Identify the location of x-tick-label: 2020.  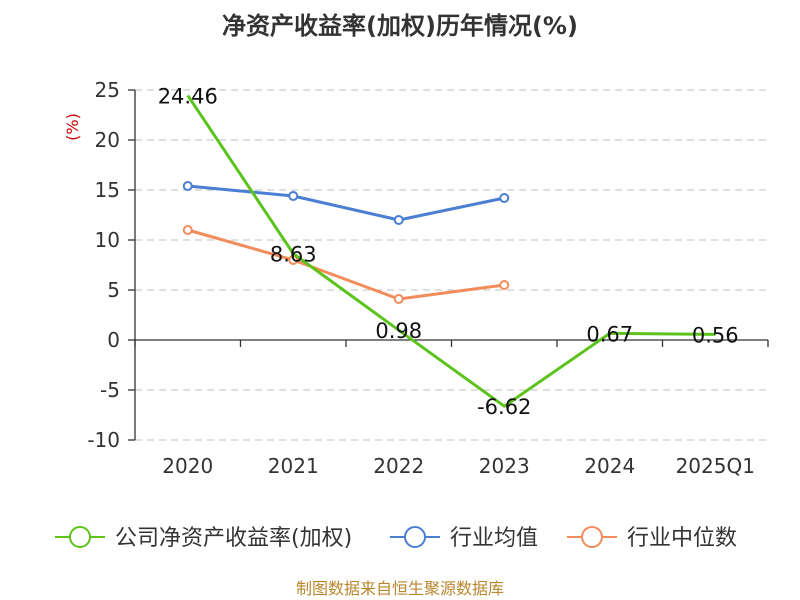
(187, 466).